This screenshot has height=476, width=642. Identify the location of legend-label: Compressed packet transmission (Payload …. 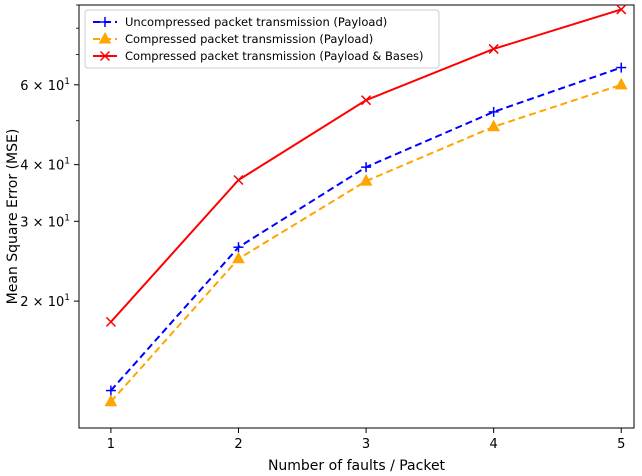
(274, 56).